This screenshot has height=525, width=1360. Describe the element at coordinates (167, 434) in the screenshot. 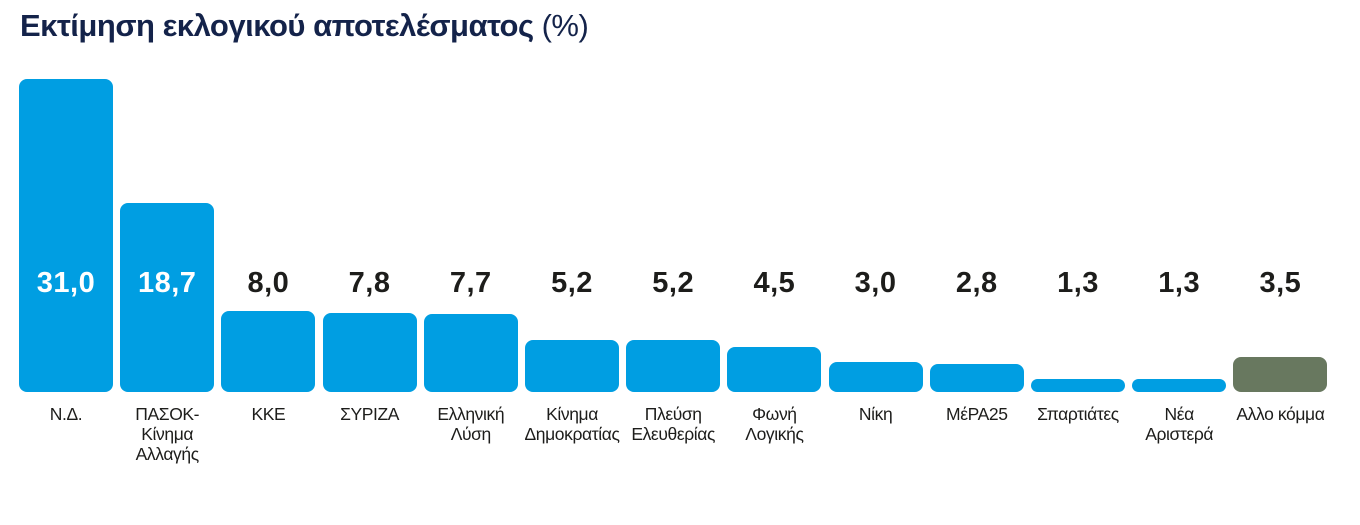

I see `bar-category-label: ΠΑΣΟΚ- Κίνημα Αλλαγής` at that location.